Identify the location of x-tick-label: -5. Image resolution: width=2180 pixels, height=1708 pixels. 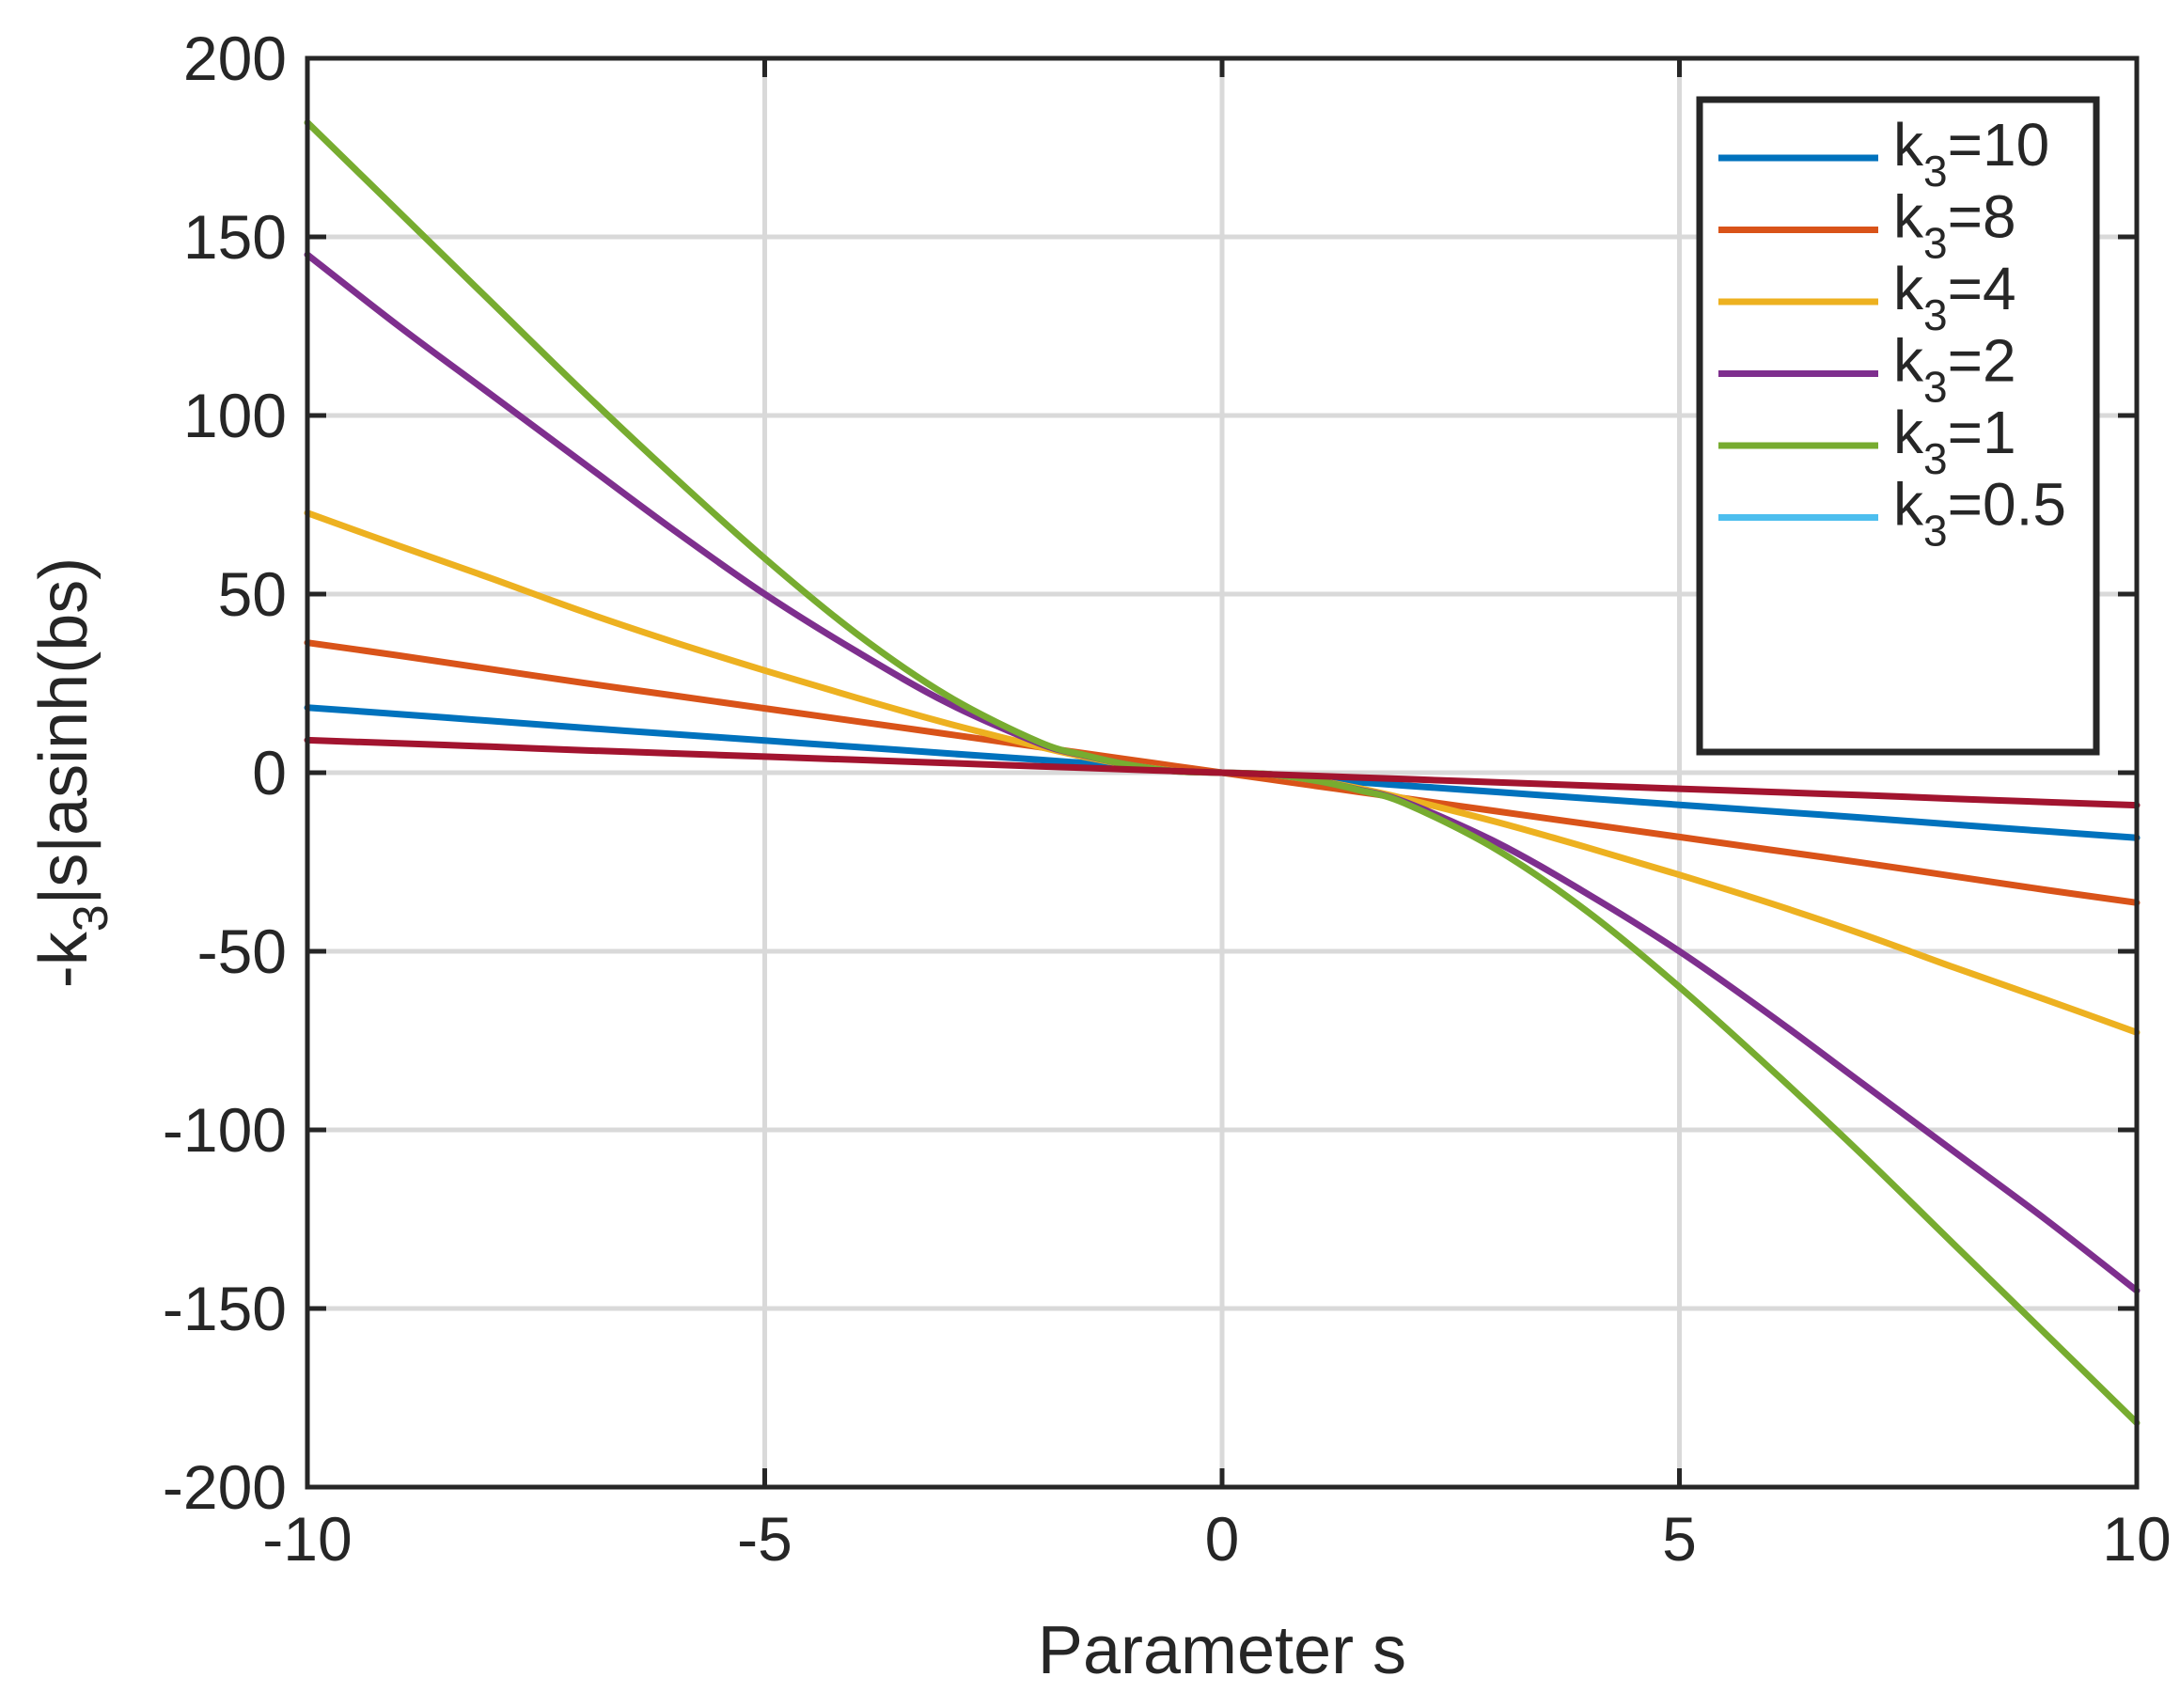
(765, 1539).